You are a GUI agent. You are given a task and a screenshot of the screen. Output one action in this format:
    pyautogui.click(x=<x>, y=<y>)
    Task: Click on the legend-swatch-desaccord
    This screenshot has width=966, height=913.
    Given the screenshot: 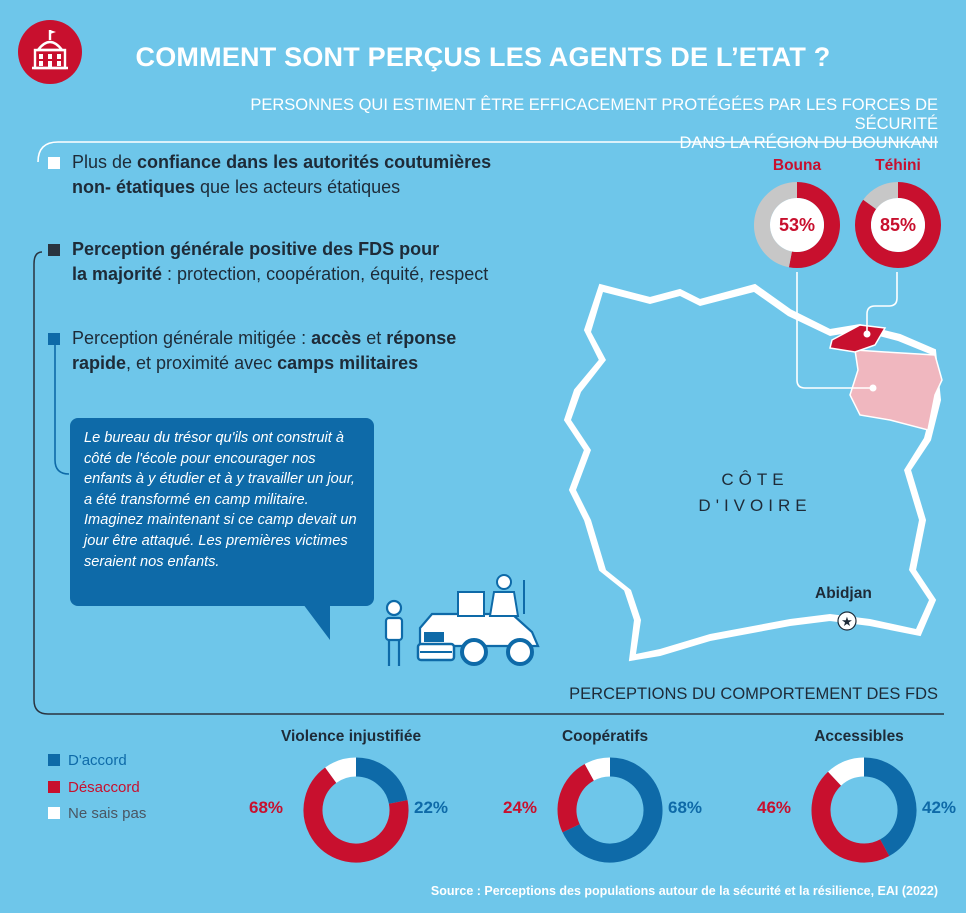 What is the action you would take?
    pyautogui.click(x=54, y=787)
    